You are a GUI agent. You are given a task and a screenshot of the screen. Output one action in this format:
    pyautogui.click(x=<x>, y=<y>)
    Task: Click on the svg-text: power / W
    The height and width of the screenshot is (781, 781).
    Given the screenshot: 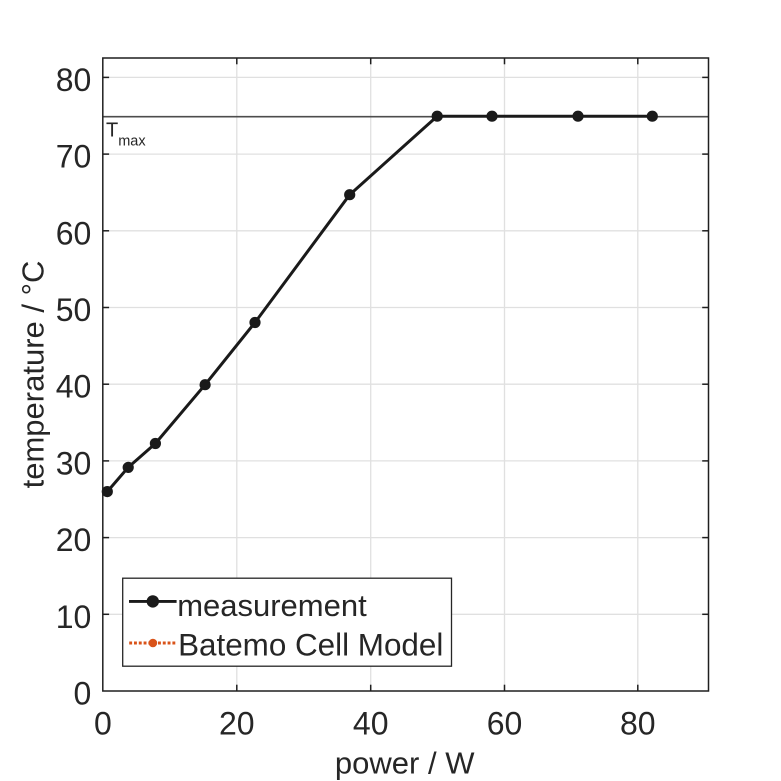 What is the action you would take?
    pyautogui.click(x=405, y=763)
    